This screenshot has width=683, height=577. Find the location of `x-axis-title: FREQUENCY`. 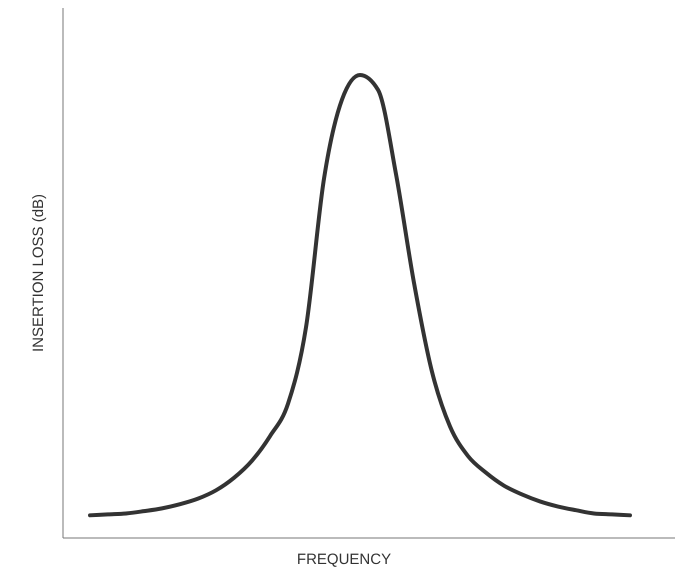

x-axis-title: FREQUENCY is located at coordinates (344, 559).